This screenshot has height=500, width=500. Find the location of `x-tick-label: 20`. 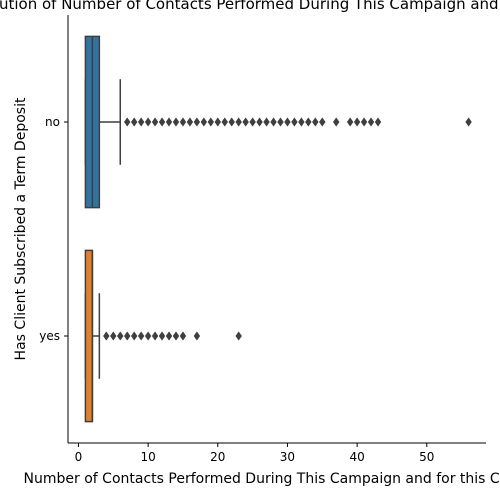

x-tick-label: 20 is located at coordinates (217, 457).